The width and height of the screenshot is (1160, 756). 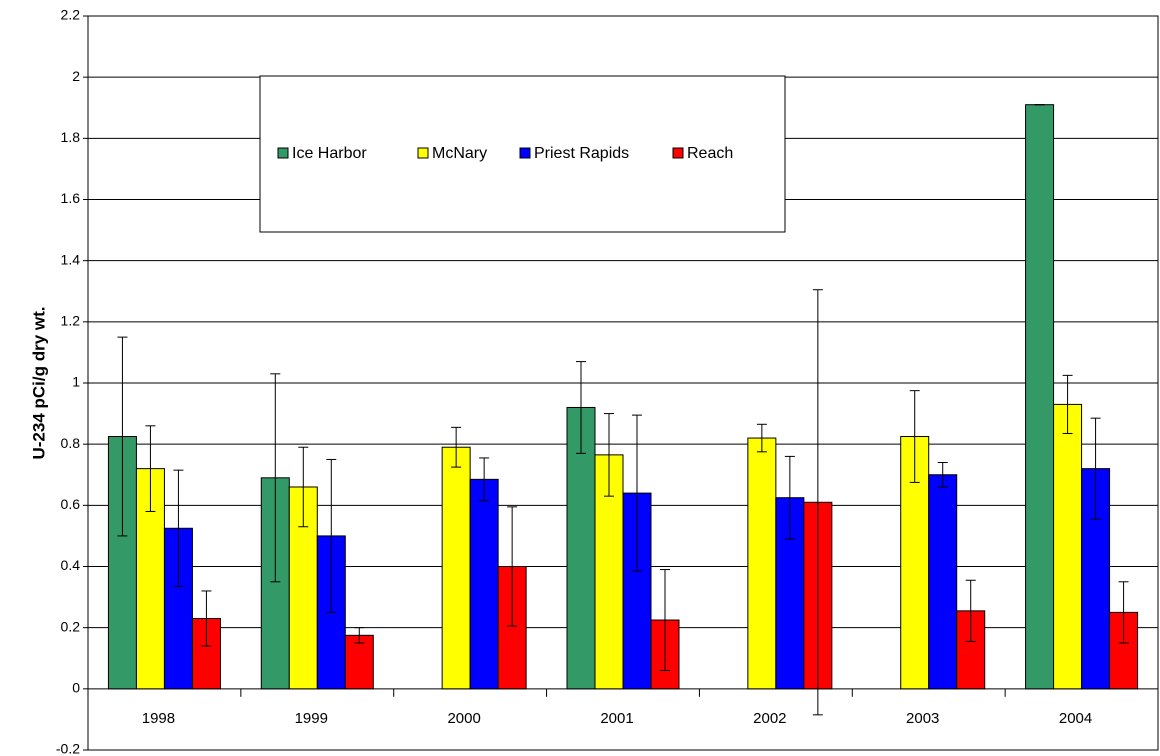 I want to click on y-tick-label: 0.2, so click(x=71, y=626).